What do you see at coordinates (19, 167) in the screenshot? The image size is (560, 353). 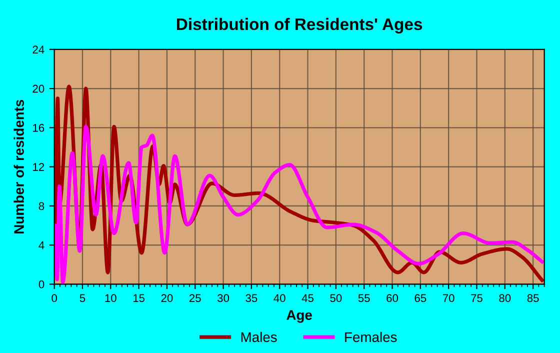 I see `y-axis-title: Number of residents` at bounding box center [19, 167].